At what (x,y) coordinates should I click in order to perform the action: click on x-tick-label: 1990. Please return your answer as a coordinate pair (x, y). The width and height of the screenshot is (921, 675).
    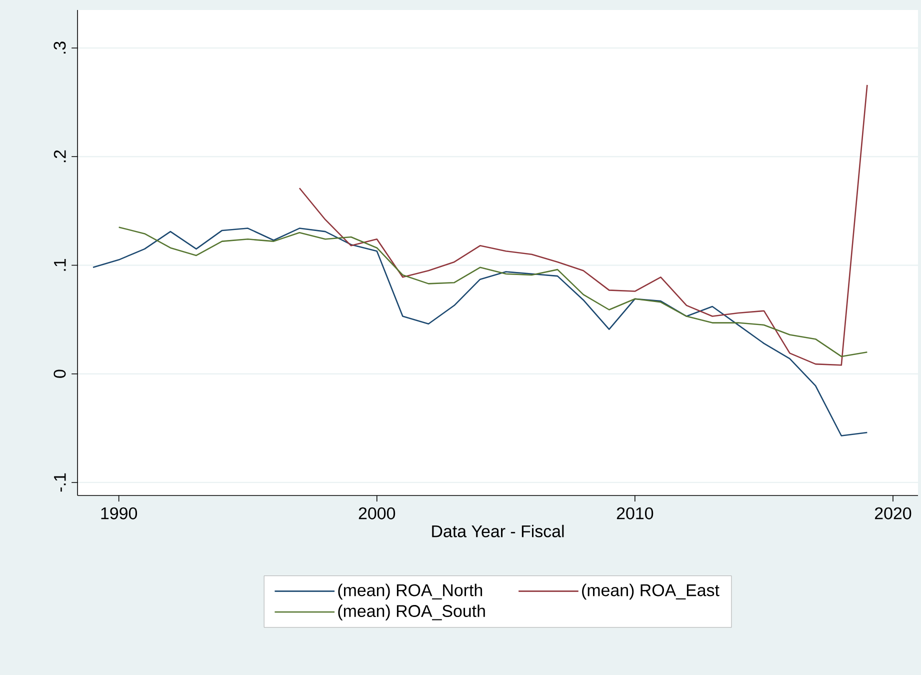
    Looking at the image, I should click on (119, 513).